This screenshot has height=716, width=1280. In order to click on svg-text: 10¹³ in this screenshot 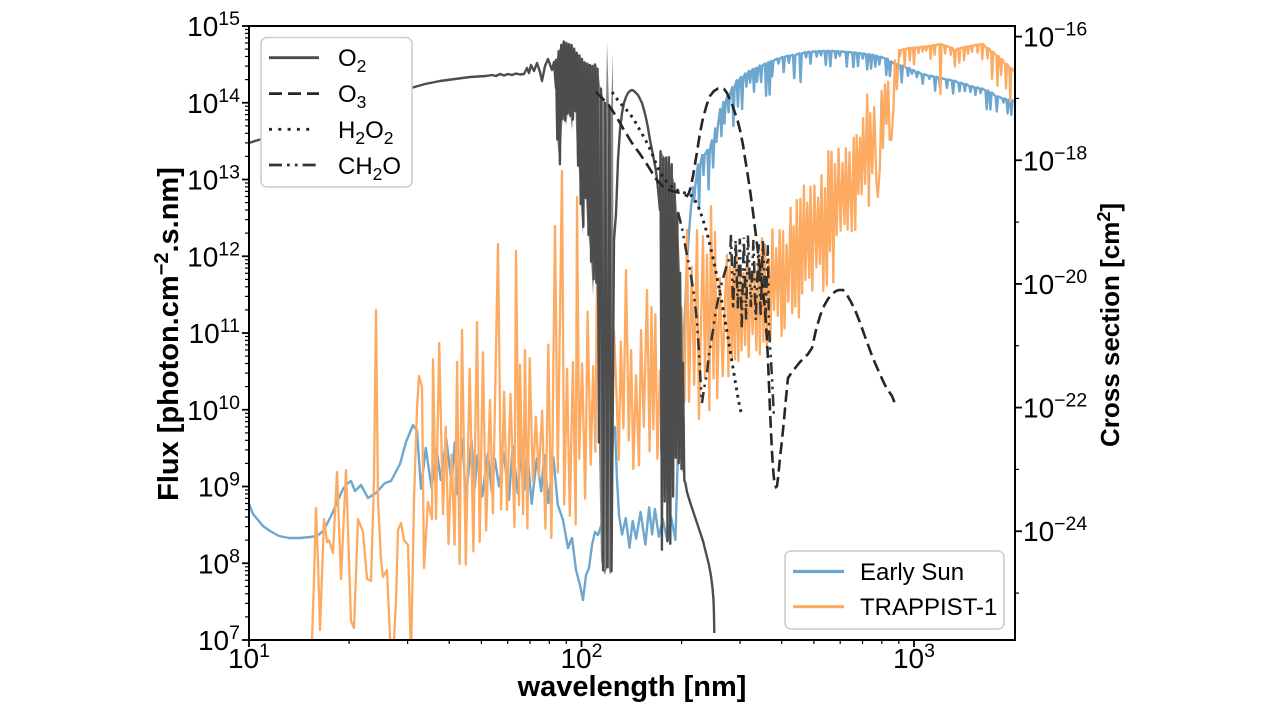, I will do `click(213, 179)`.